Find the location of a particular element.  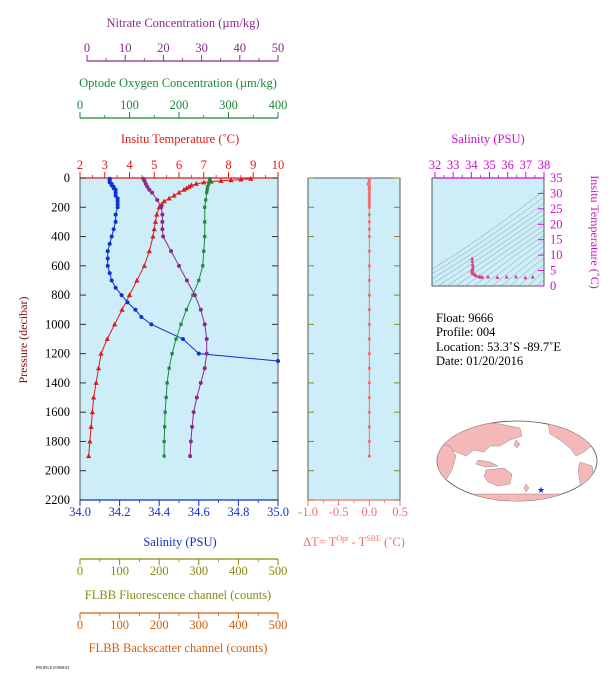

temperature-tick-label: 4 is located at coordinates (129, 165).